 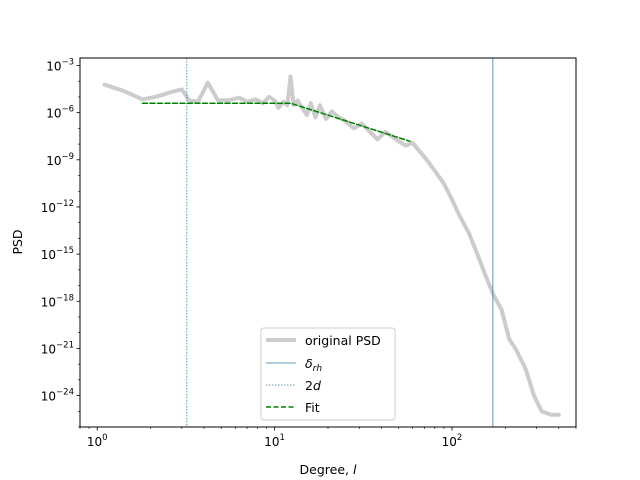 What do you see at coordinates (17, 241) in the screenshot?
I see `y-axis-label: PSD` at bounding box center [17, 241].